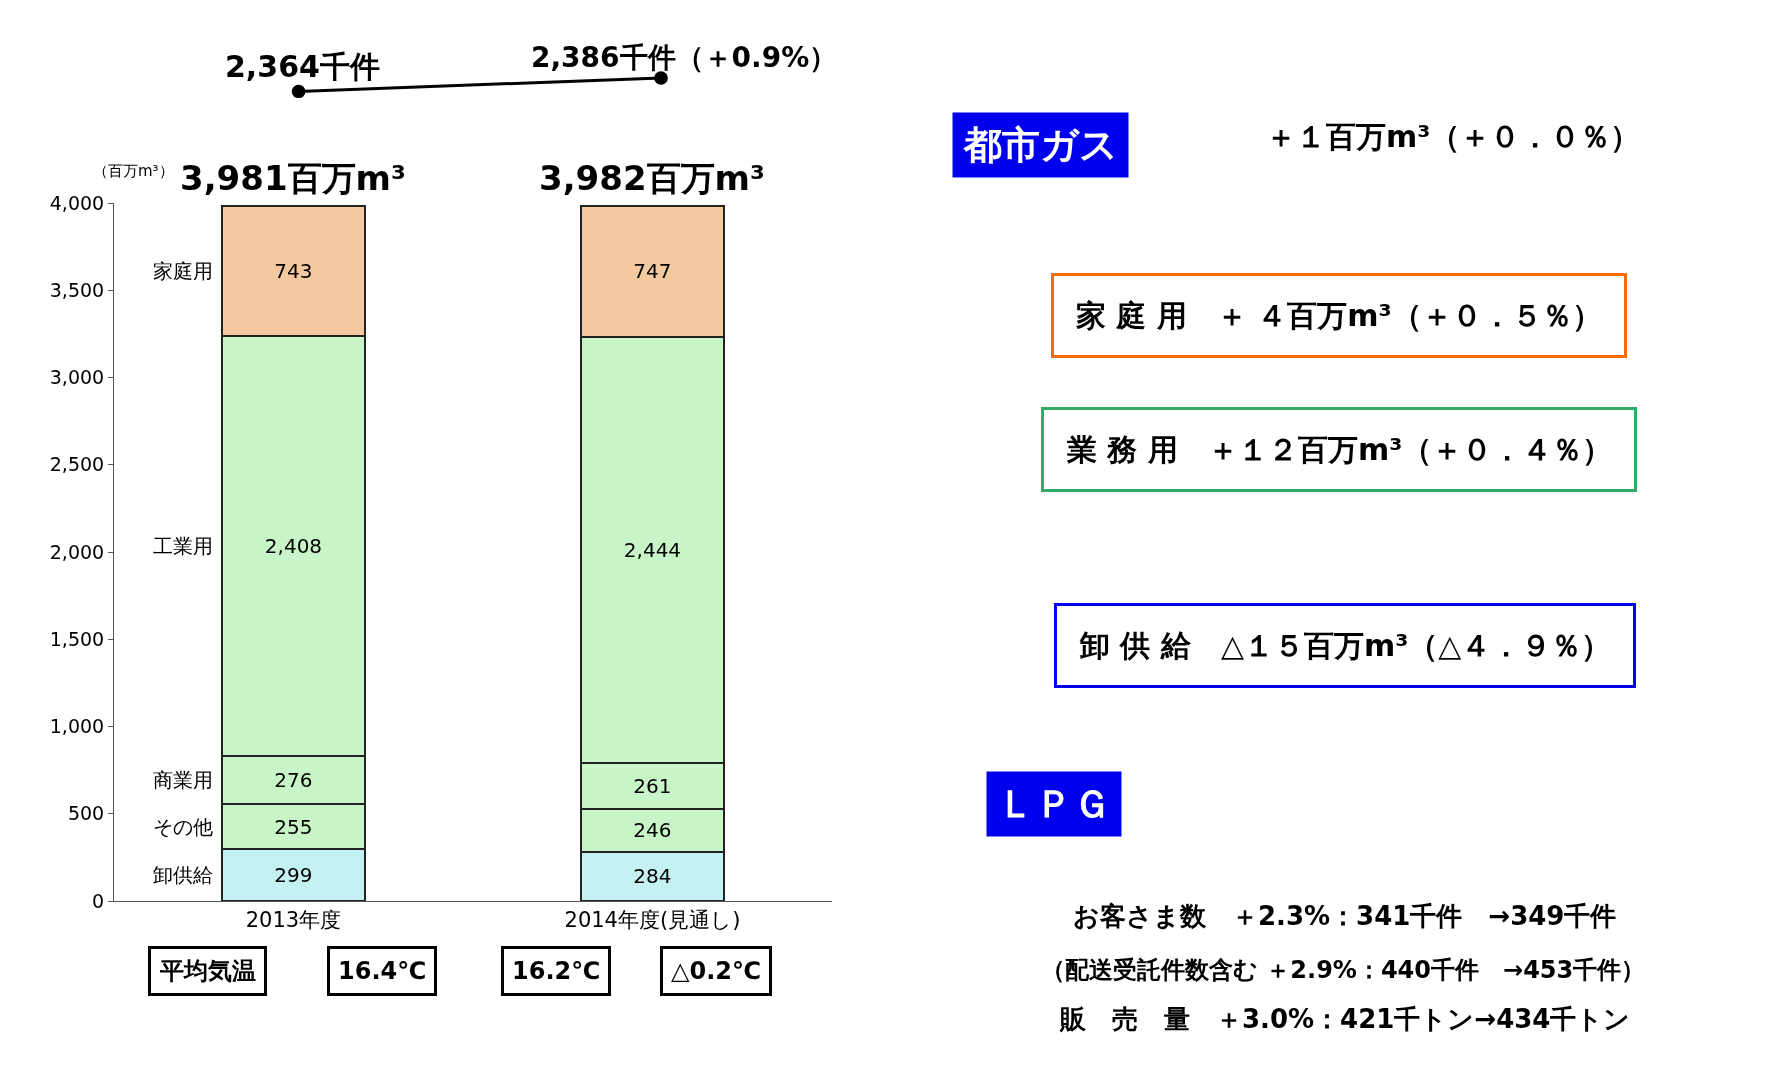  What do you see at coordinates (86, 813) in the screenshot?
I see `y-tick-label: 500` at bounding box center [86, 813].